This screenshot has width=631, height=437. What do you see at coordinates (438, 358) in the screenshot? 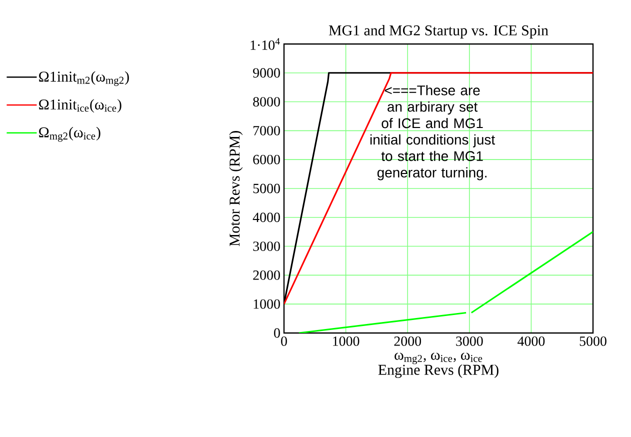
I see `text: ω$_{mg2}$, ω$_{ice}$, ω$_{ice}$` at bounding box center [438, 358].